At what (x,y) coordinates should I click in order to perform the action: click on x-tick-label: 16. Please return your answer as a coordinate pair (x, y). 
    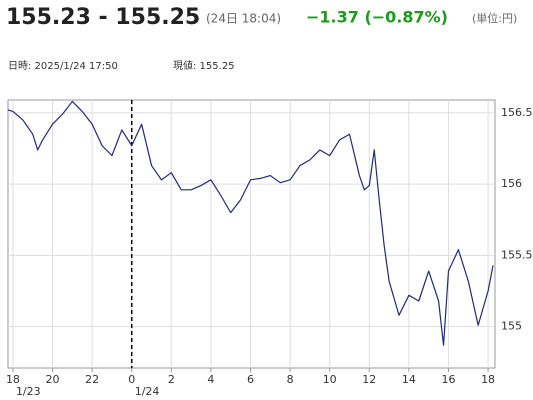
    Looking at the image, I should click on (448, 379).